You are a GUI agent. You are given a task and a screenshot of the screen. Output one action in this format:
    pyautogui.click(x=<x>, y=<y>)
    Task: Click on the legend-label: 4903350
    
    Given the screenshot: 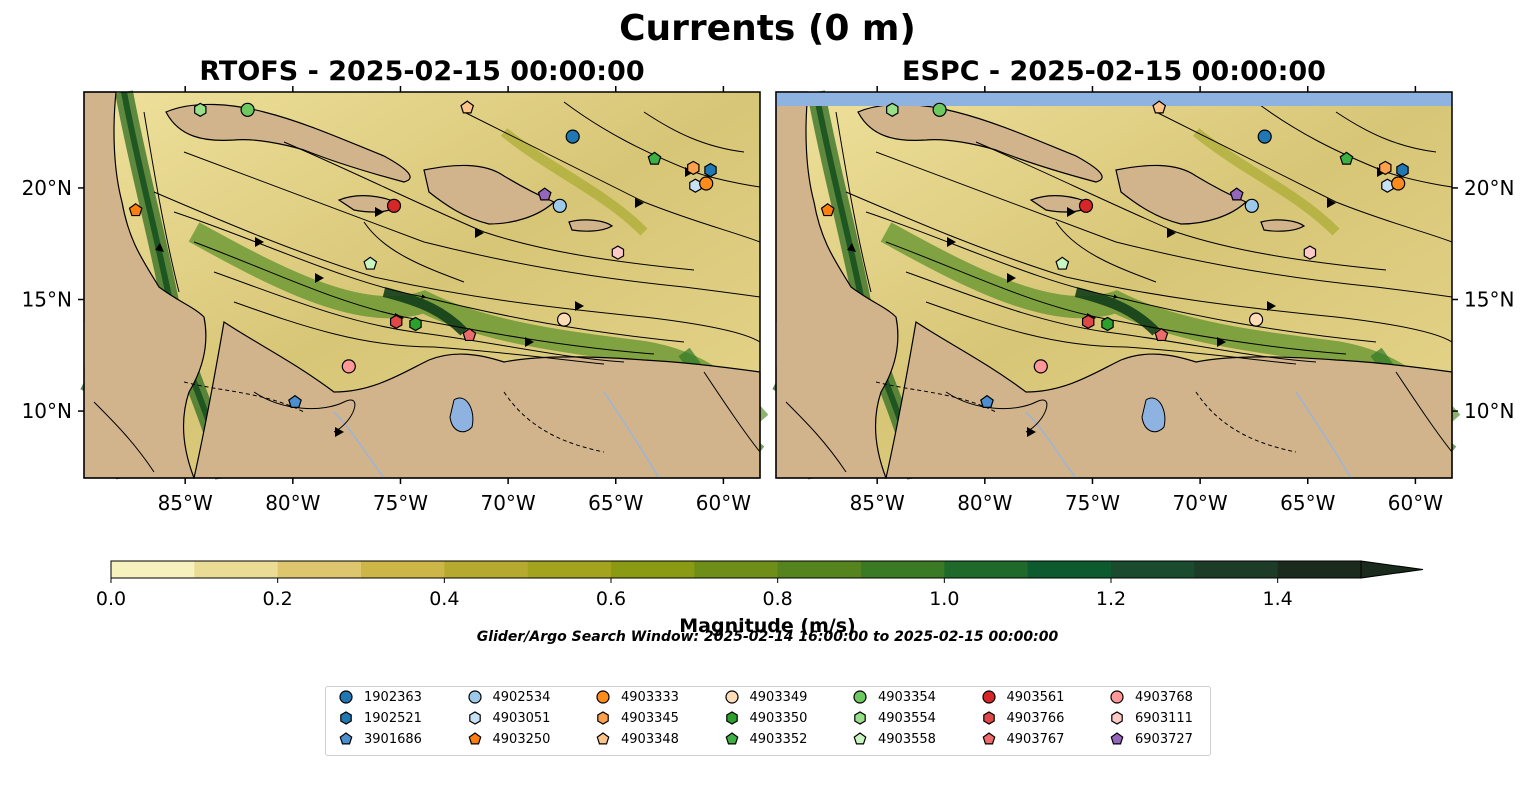 What is the action you would take?
    pyautogui.click(x=778, y=718)
    